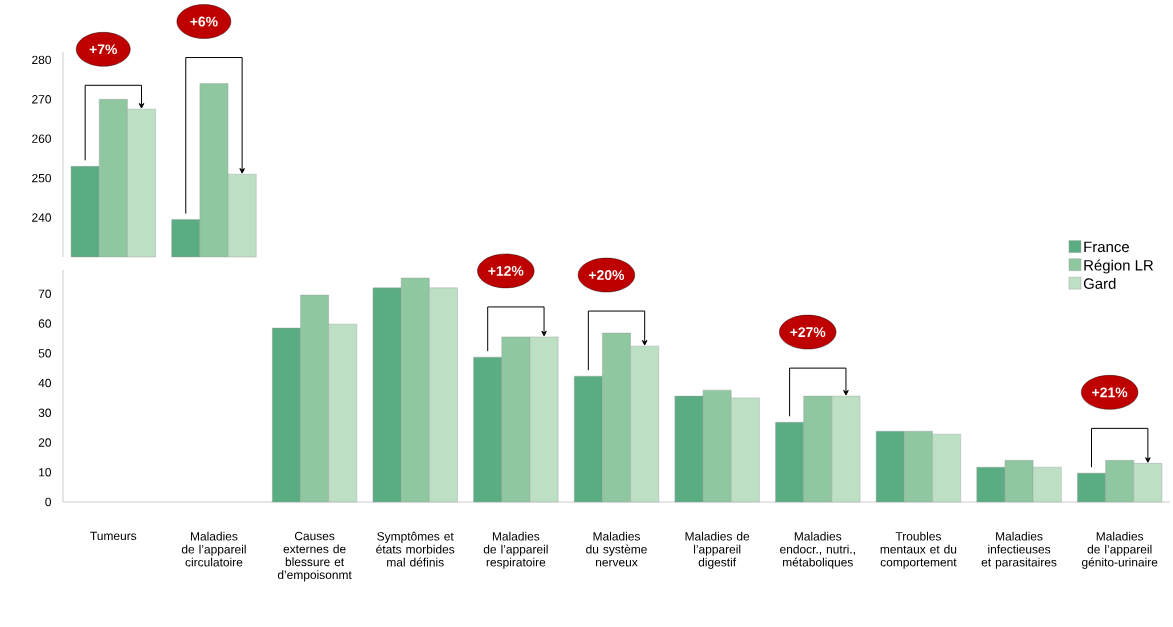 The image size is (1173, 627). I want to click on x-tick-label: Maladies de l’appareil digestif, so click(717, 550).